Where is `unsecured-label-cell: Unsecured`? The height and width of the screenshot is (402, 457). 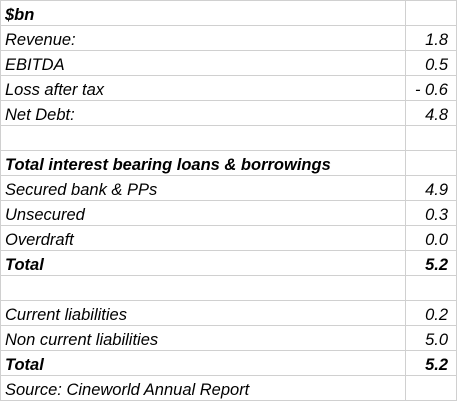 unsecured-label-cell: Unsecured is located at coordinates (203, 213).